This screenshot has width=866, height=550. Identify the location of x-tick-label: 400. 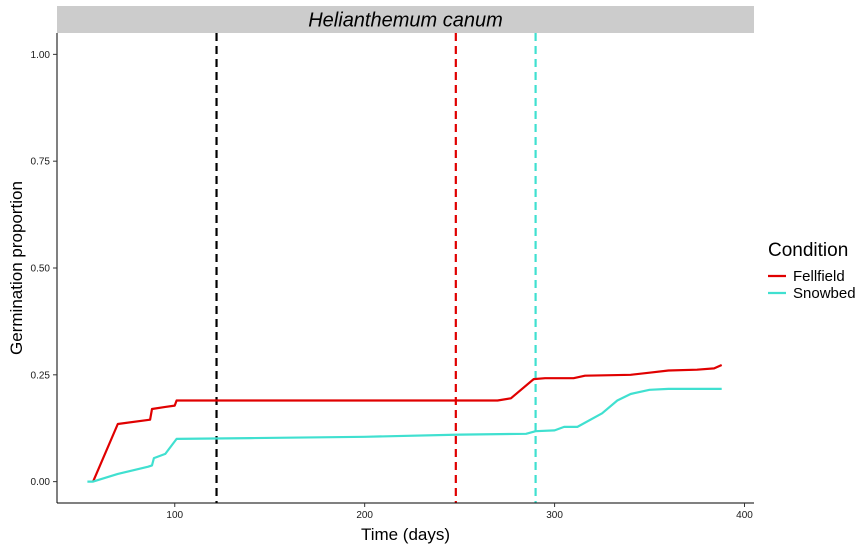
(744, 515).